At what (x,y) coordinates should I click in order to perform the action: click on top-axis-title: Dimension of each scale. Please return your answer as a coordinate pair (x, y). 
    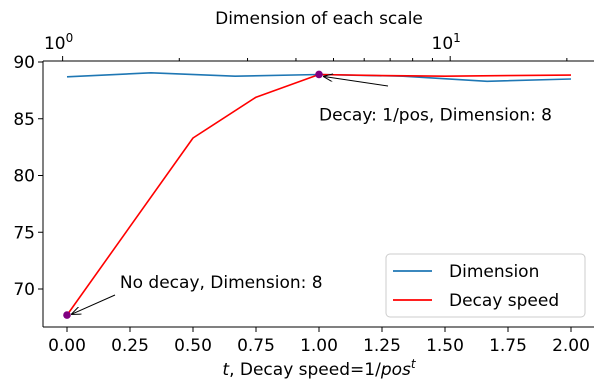
    Looking at the image, I should click on (319, 19).